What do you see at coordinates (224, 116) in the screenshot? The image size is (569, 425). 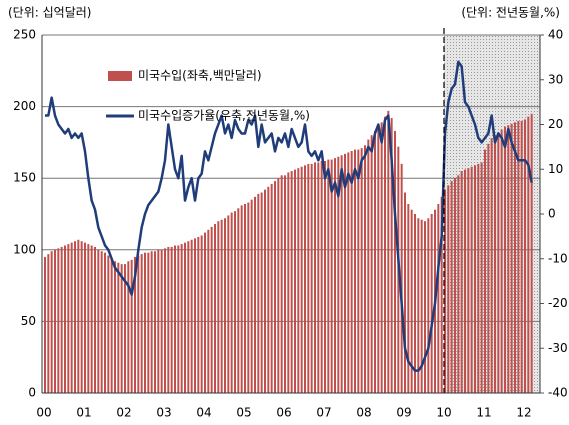 I see `legend-label: 미국수입증가율(우축,전년동월,%)` at bounding box center [224, 116].